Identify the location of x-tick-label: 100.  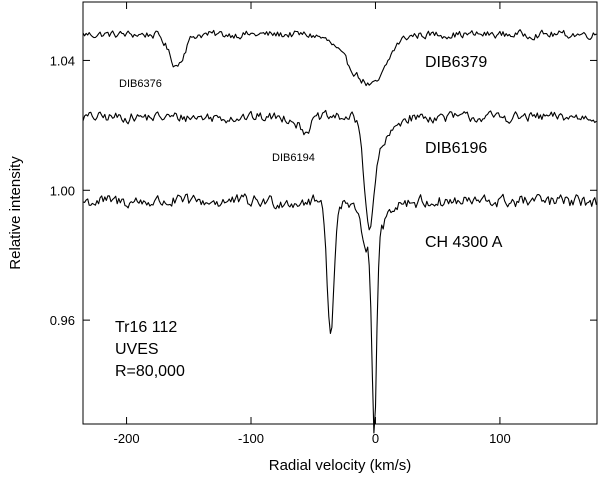
(500, 438).